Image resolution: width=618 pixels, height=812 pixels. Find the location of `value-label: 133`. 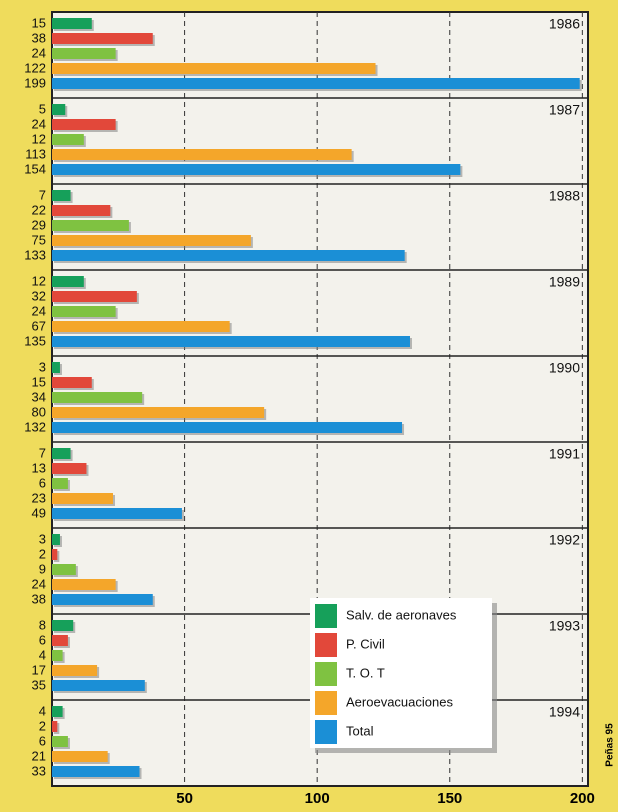

value-label: 133 is located at coordinates (35, 254).